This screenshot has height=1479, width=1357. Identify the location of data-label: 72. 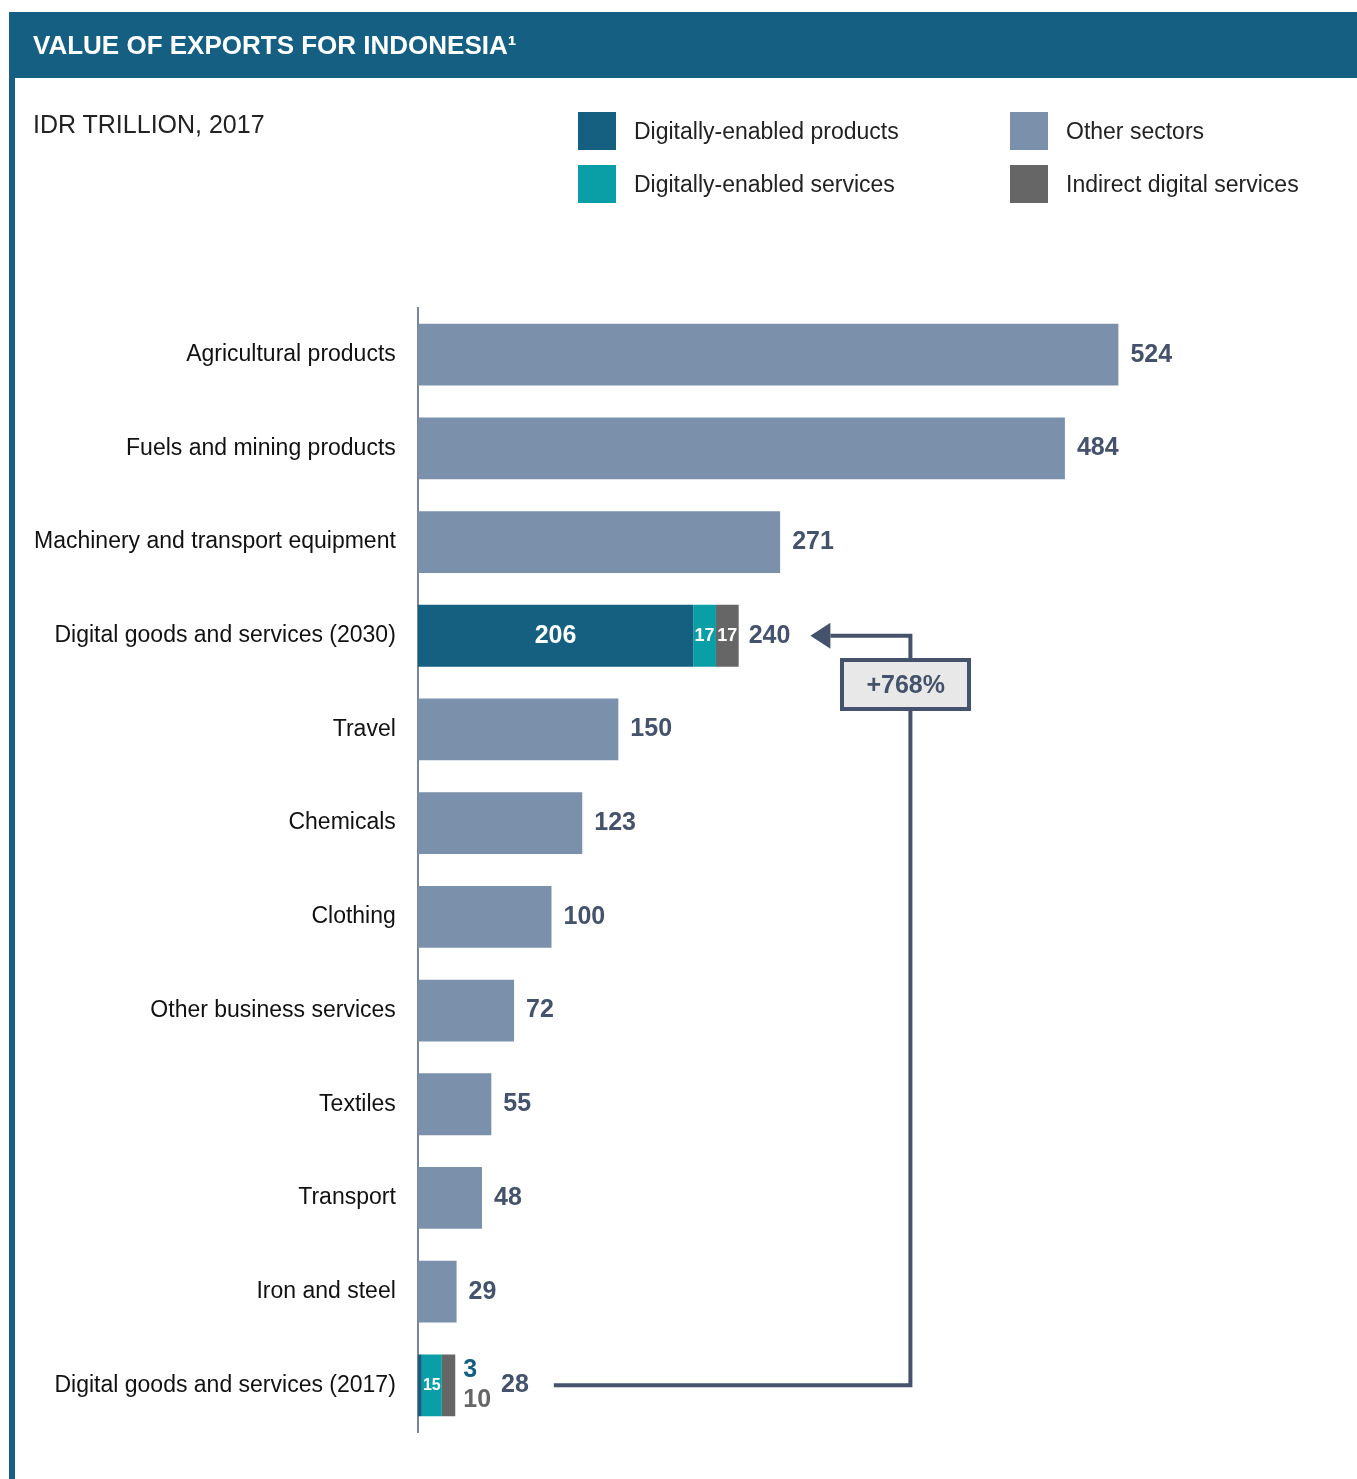
(540, 1008).